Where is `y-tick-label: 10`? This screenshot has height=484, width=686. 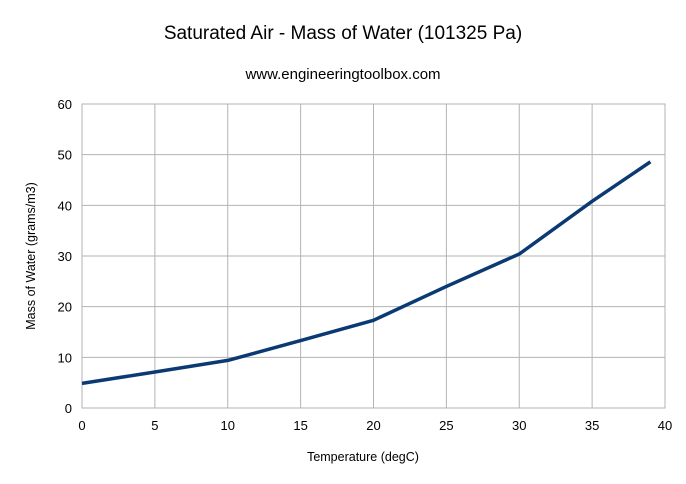
y-tick-label: 10 is located at coordinates (65, 357).